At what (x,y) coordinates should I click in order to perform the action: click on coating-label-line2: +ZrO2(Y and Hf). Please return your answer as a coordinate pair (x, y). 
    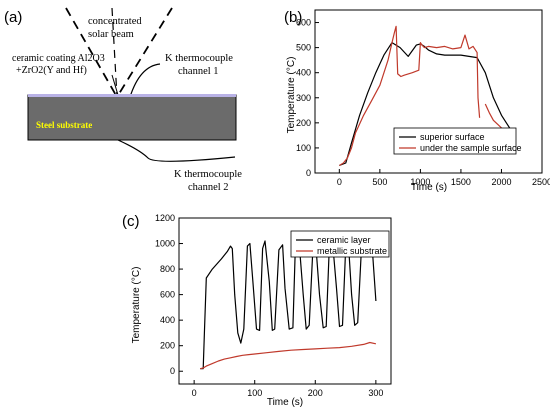
    Looking at the image, I should click on (51, 70).